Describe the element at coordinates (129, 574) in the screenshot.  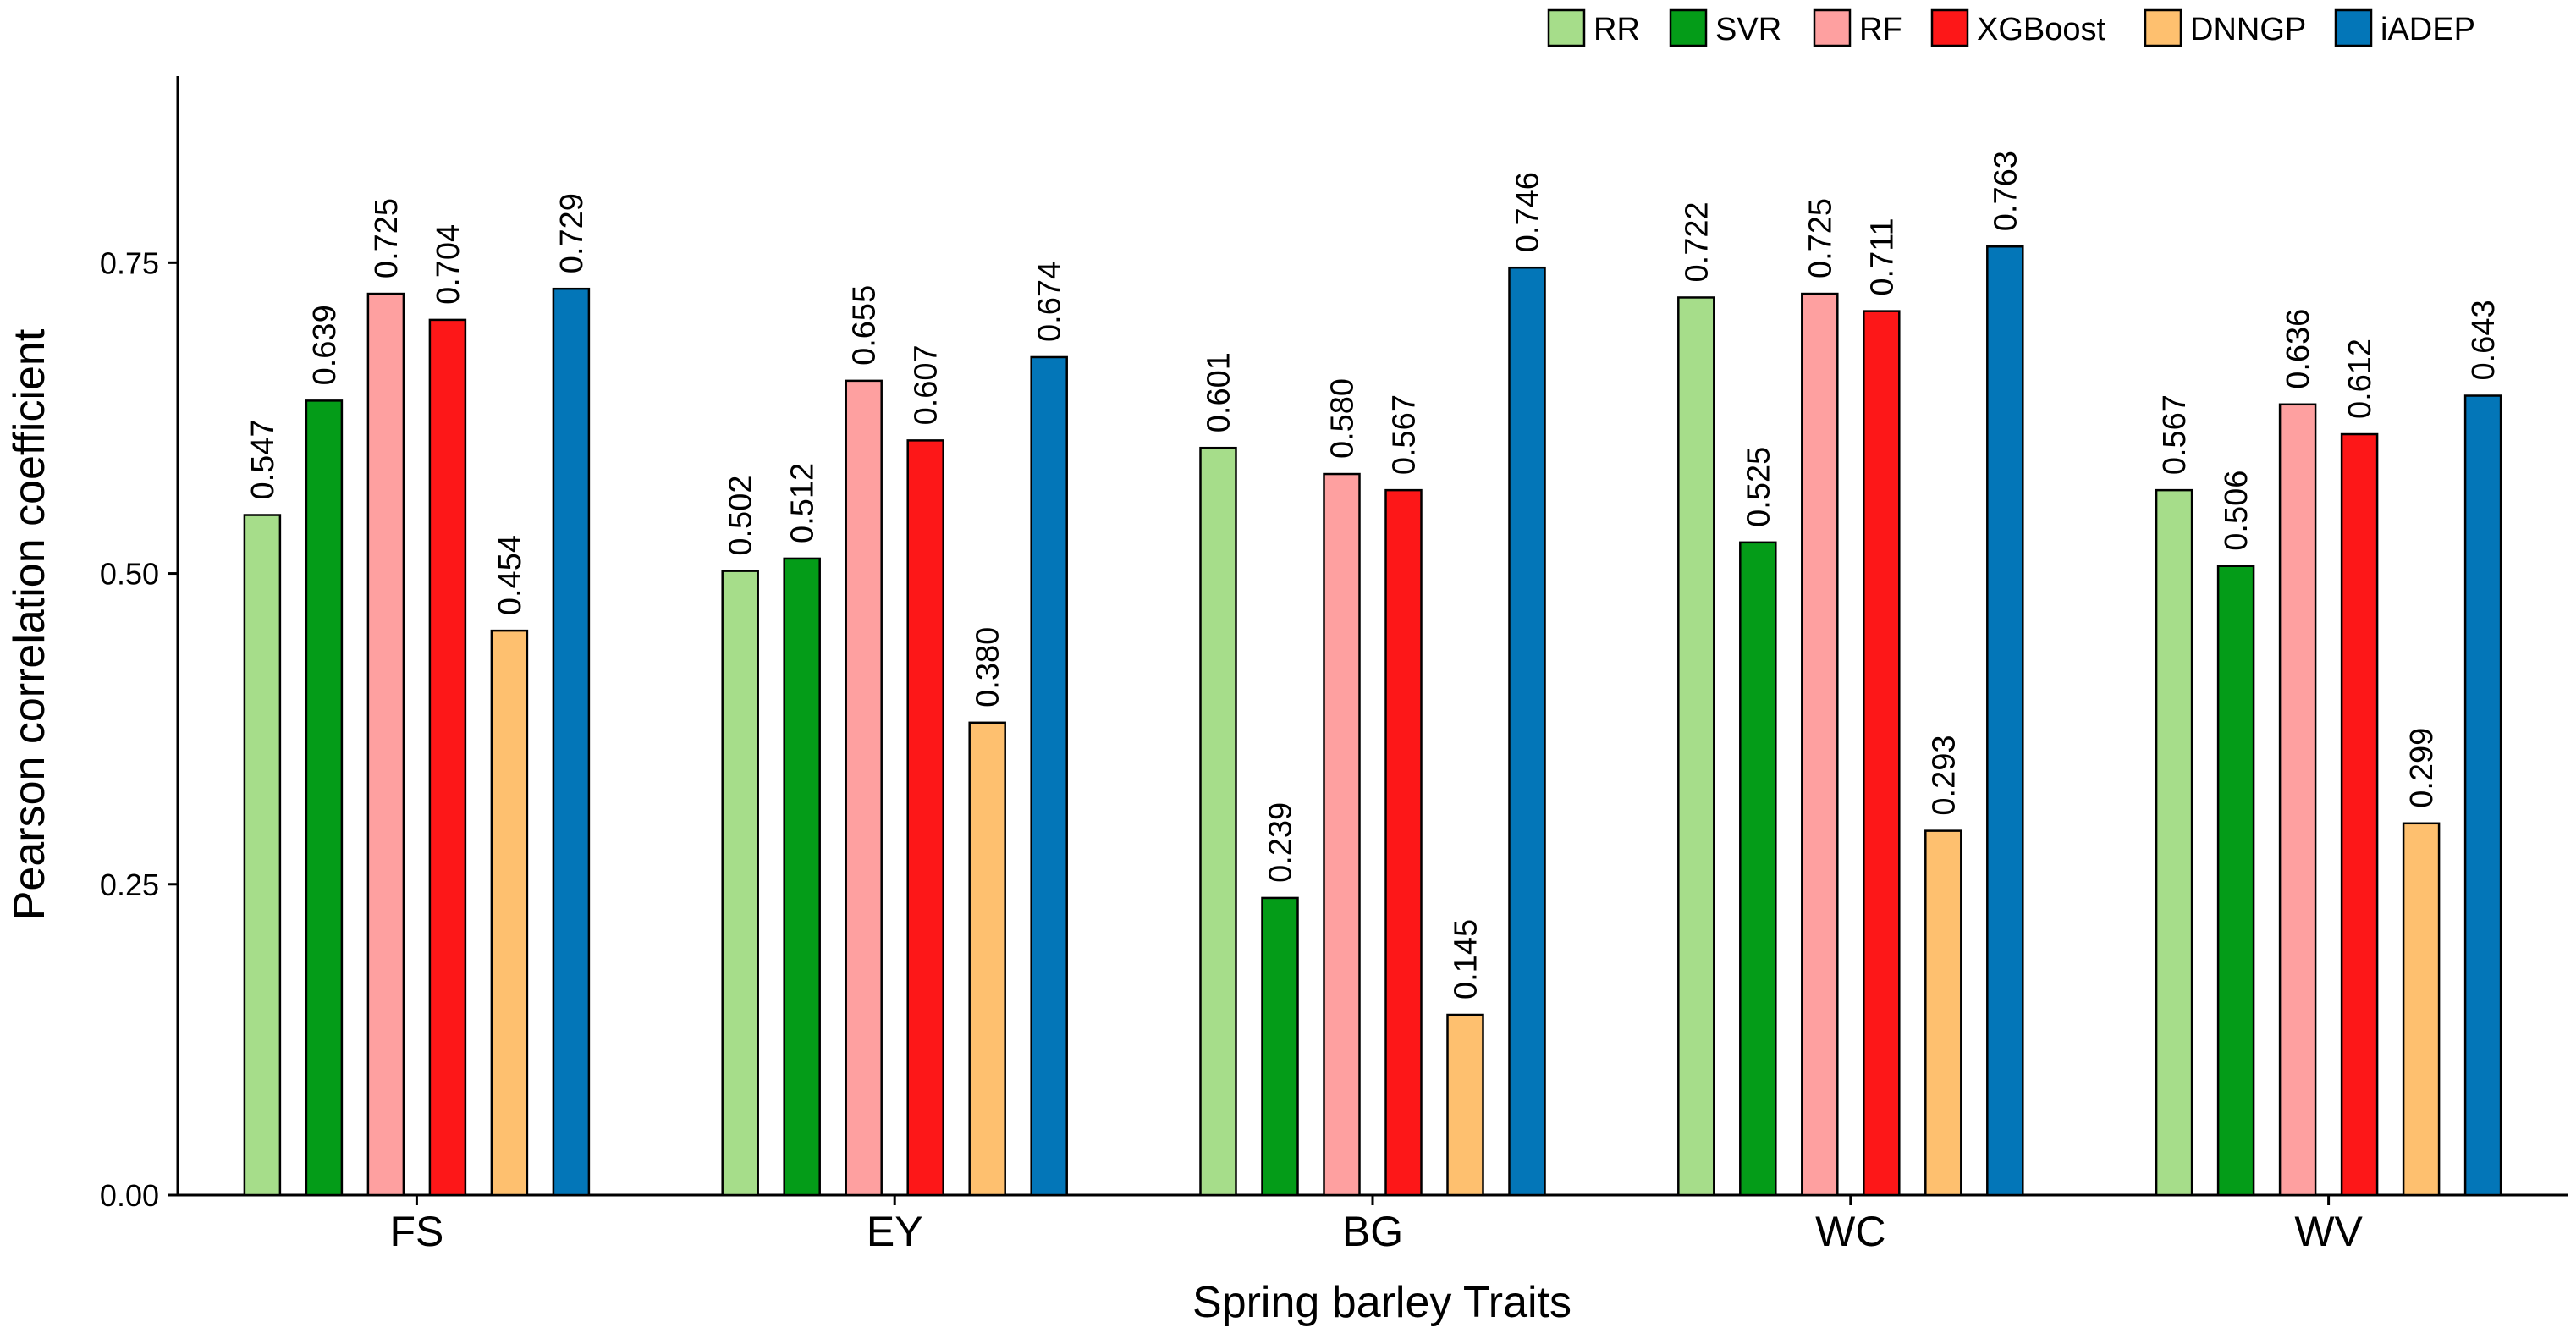
I see `y-tick-label: 0.50` at that location.